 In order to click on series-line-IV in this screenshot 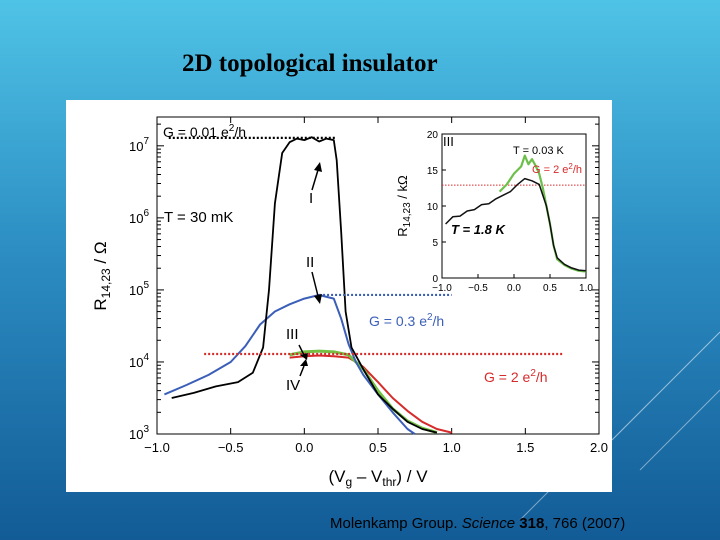, I will do `click(370, 394)`.